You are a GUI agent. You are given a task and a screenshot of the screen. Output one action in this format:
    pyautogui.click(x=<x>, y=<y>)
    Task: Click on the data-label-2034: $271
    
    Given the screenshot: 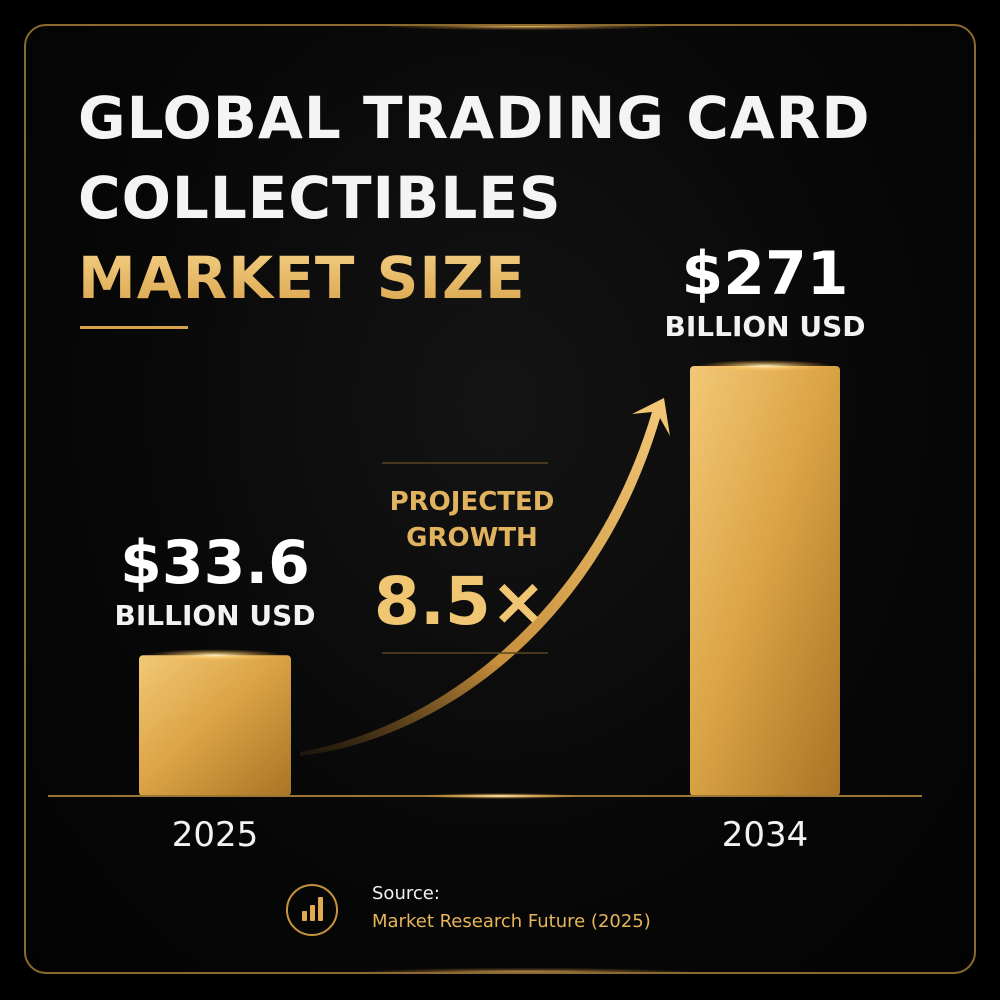 What is the action you would take?
    pyautogui.click(x=765, y=274)
    